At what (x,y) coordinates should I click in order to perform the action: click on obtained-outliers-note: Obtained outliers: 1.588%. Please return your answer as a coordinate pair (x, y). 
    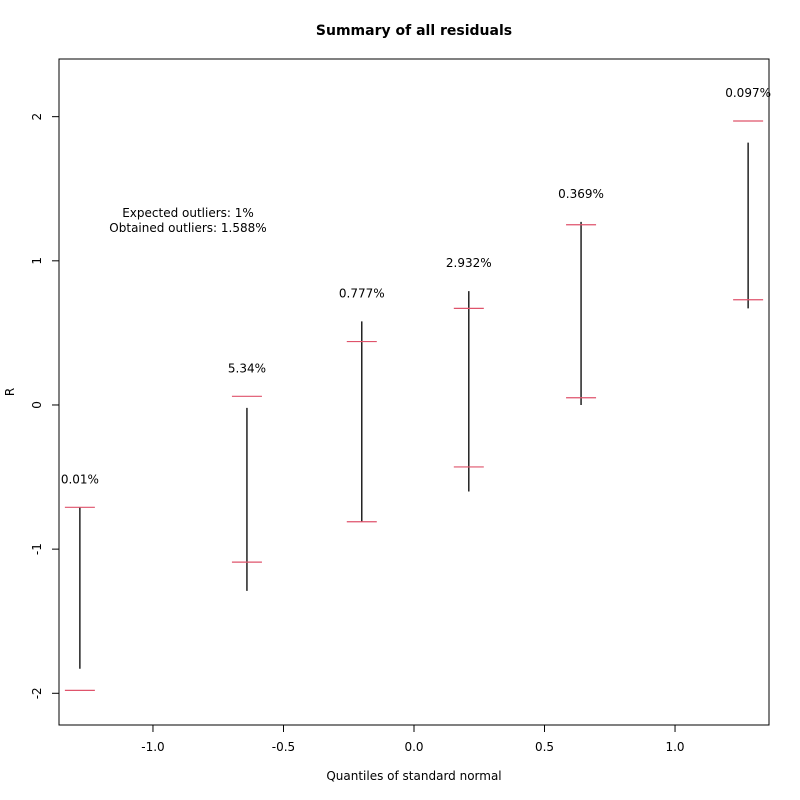
    Looking at the image, I should click on (187, 228).